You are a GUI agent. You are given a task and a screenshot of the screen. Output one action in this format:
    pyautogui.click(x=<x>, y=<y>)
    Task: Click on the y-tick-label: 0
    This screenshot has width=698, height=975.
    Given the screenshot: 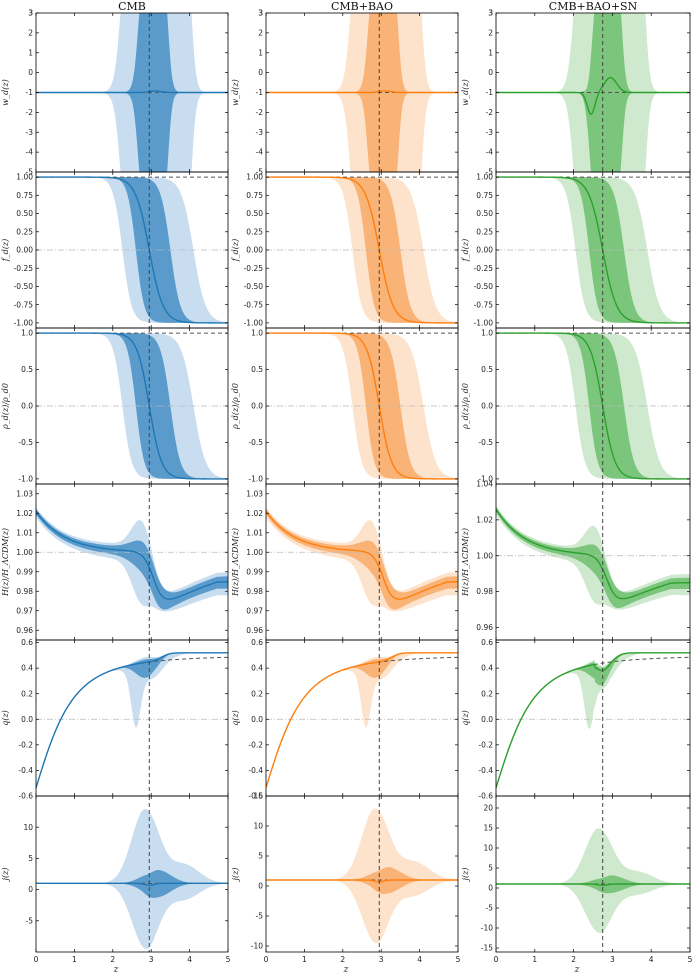 What is the action you would take?
    pyautogui.click(x=30, y=889)
    